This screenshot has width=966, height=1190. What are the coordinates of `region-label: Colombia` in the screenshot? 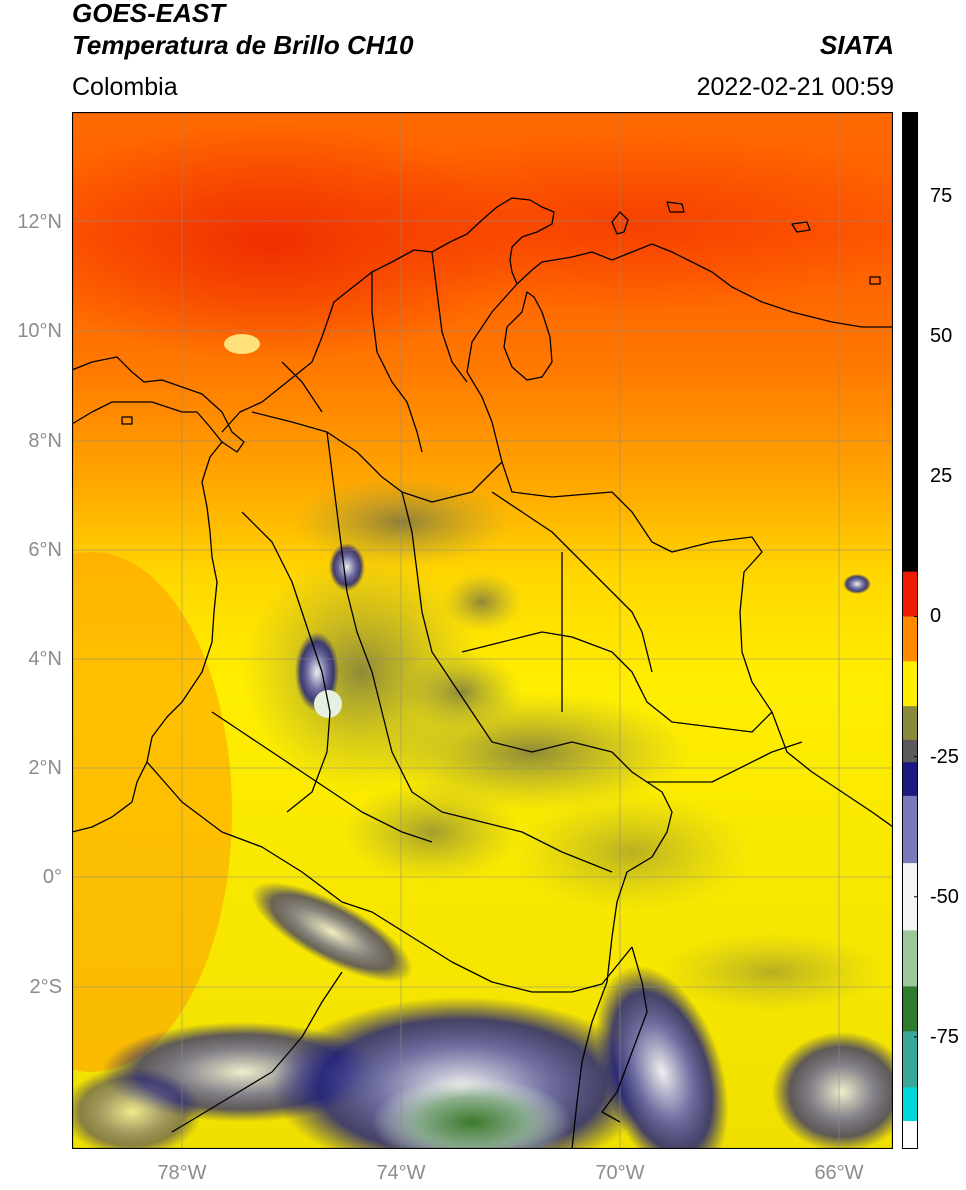 It's located at (125, 87).